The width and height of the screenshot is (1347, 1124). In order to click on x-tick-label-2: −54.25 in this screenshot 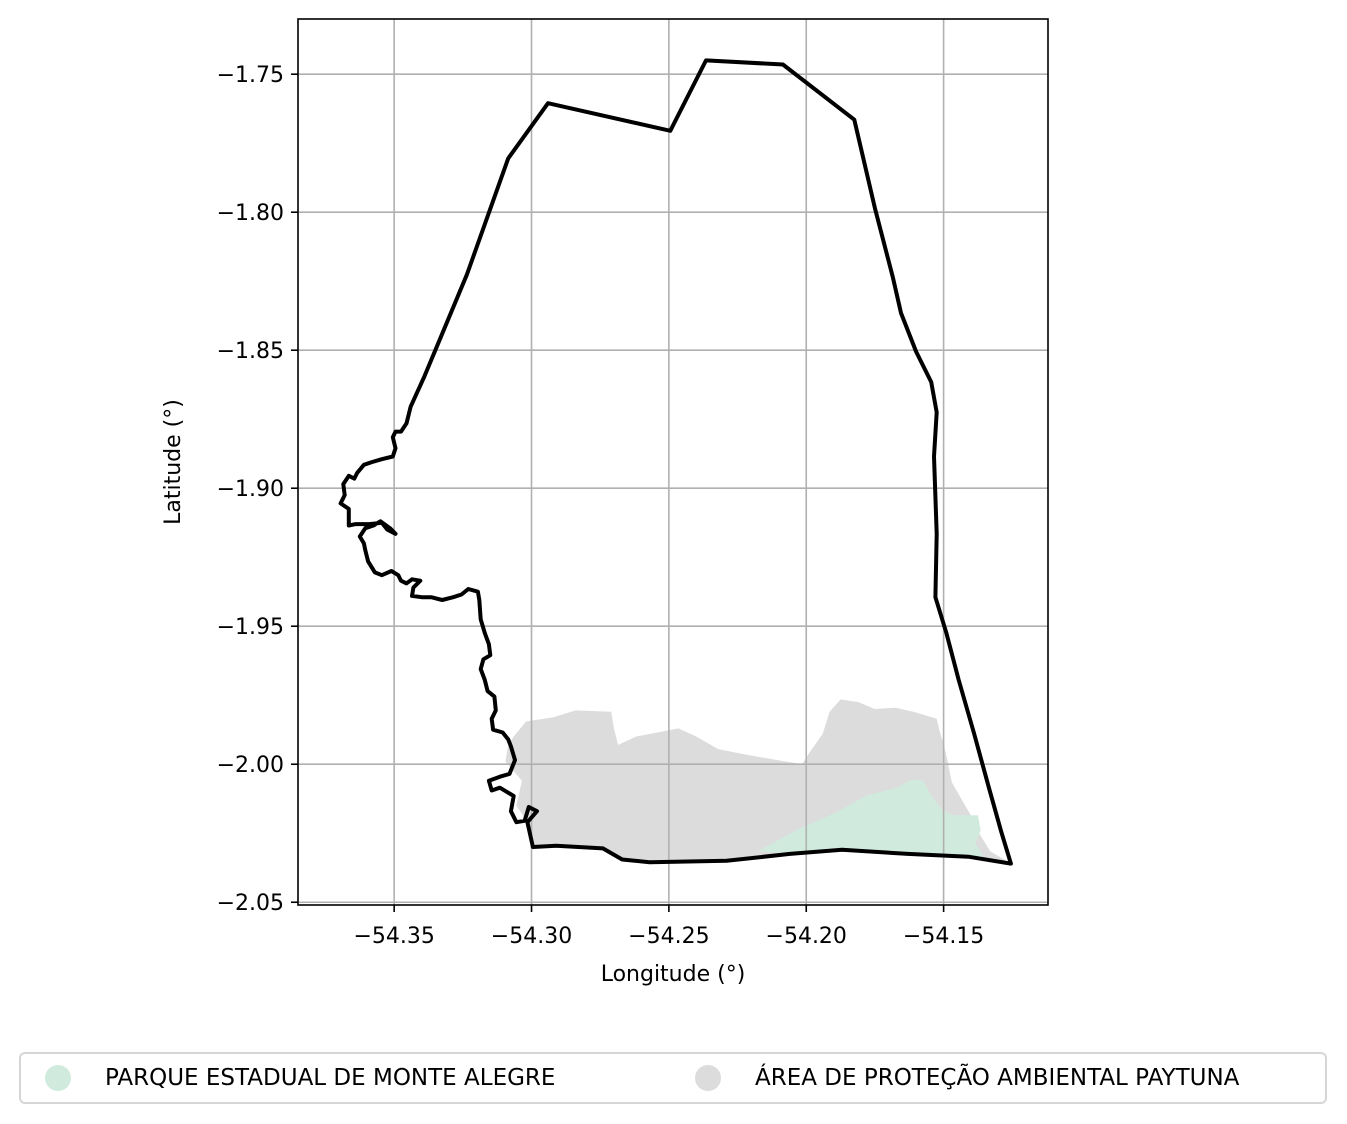, I will do `click(668, 936)`.